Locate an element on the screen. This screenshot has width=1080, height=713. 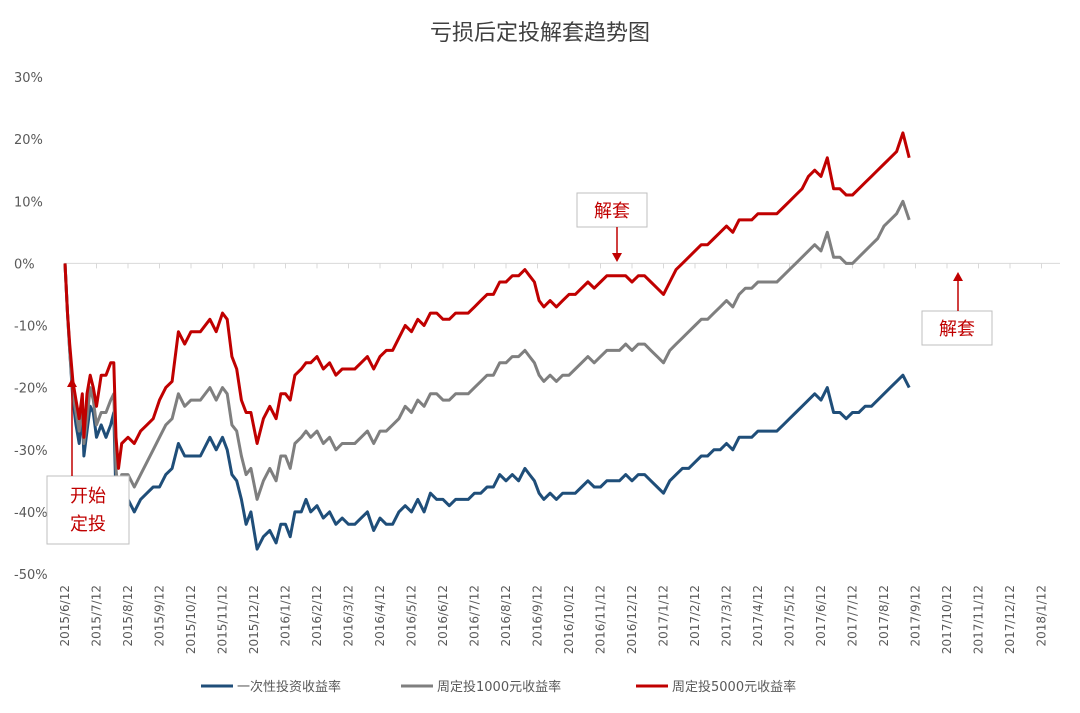
x-tick-label: 2016/11/12 is located at coordinates (601, 619).